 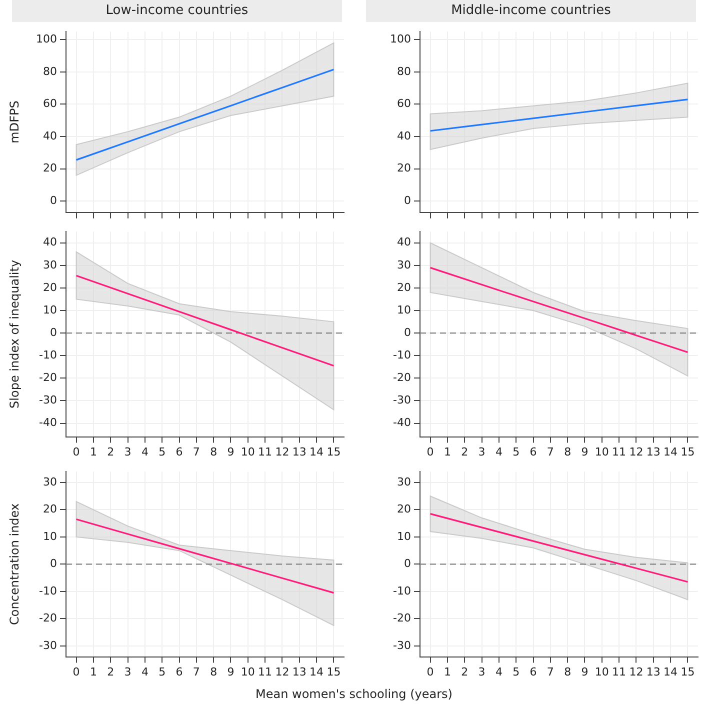 What do you see at coordinates (14, 334) in the screenshot?
I see `y-axis-title: Slope index of inequality` at bounding box center [14, 334].